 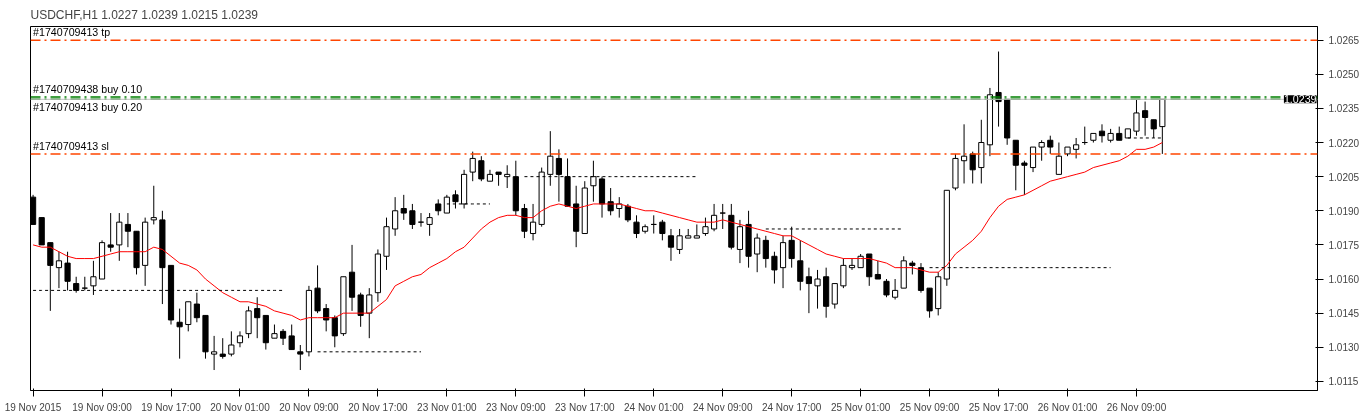 What do you see at coordinates (1136, 407) in the screenshot?
I see `x-tick-label: 26 Nov 09:00` at bounding box center [1136, 407].